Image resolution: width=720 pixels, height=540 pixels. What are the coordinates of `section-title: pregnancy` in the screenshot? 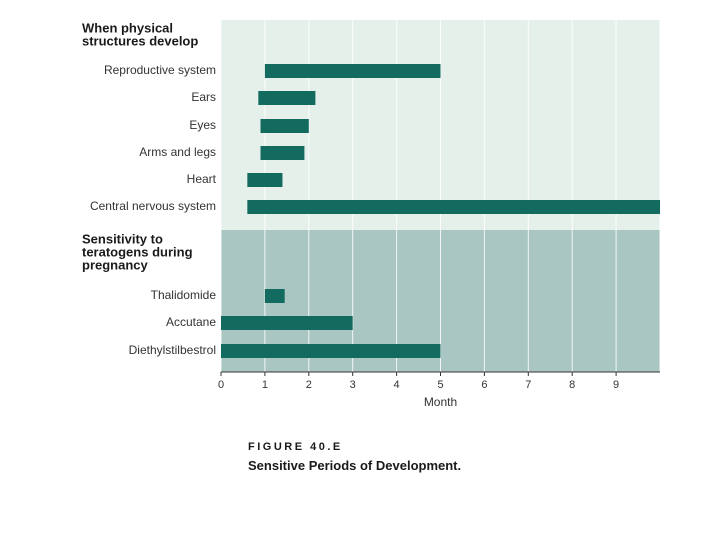 It's located at (115, 264).